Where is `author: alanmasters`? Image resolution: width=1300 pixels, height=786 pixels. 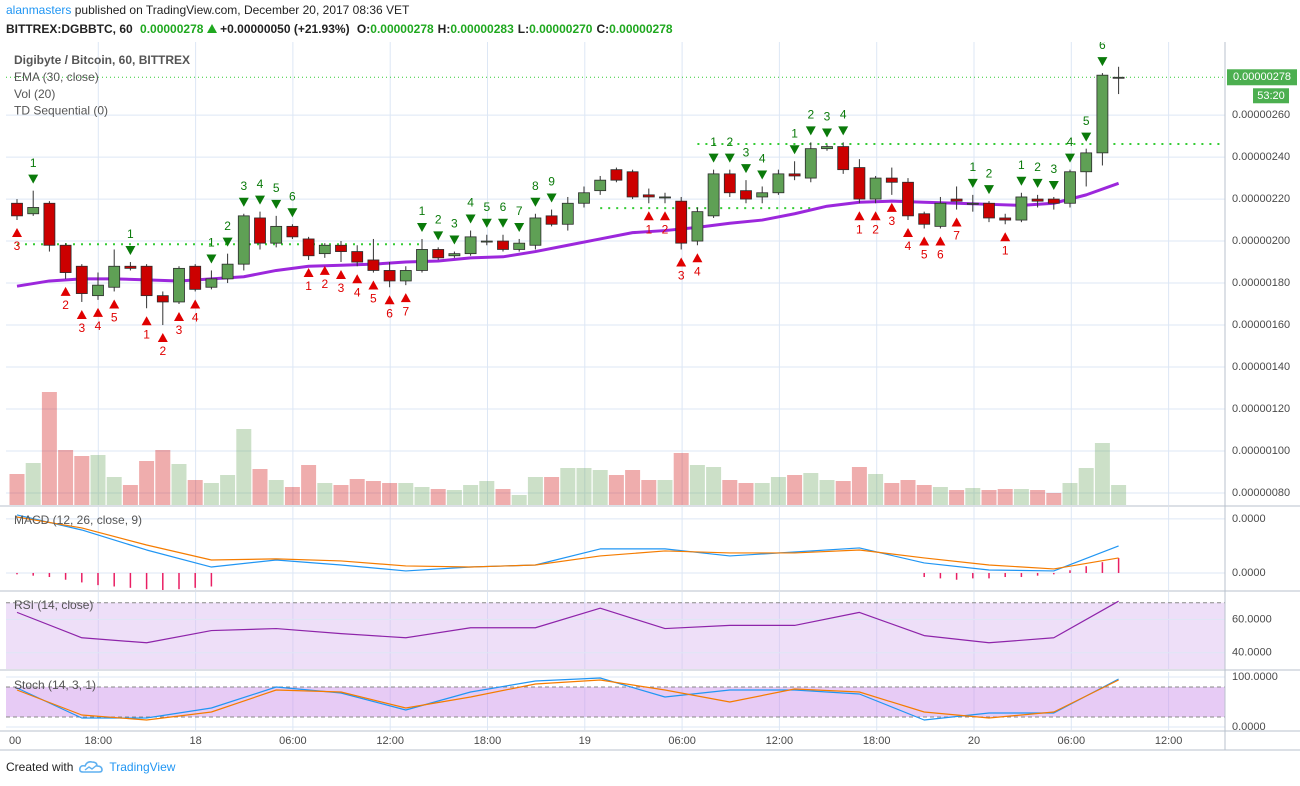
author: alanmasters is located at coordinates (39, 10).